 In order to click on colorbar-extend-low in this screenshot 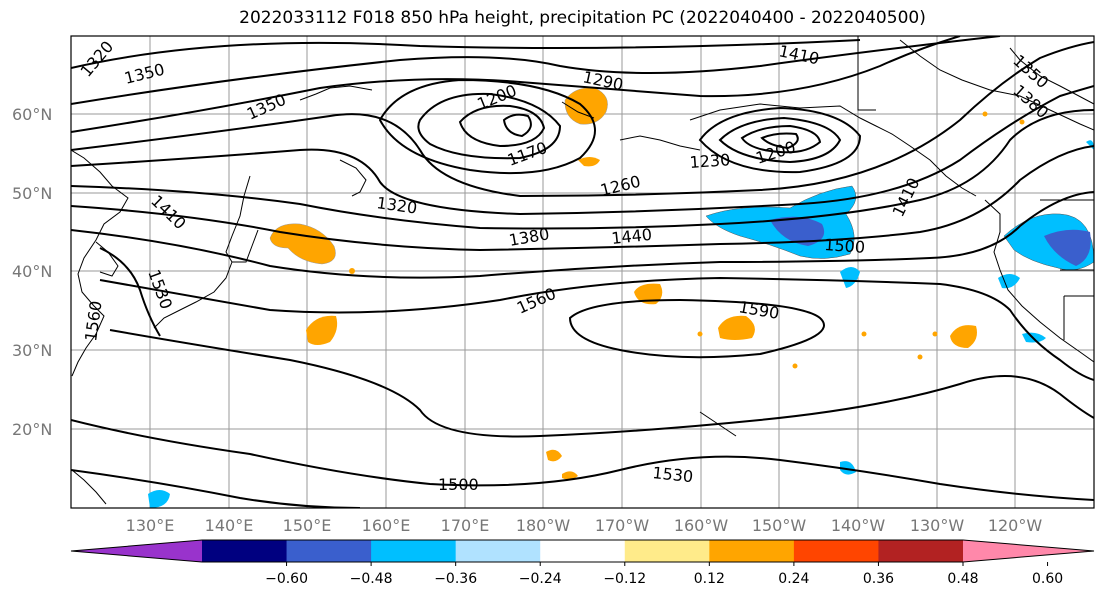, I will do `click(136, 551)`.